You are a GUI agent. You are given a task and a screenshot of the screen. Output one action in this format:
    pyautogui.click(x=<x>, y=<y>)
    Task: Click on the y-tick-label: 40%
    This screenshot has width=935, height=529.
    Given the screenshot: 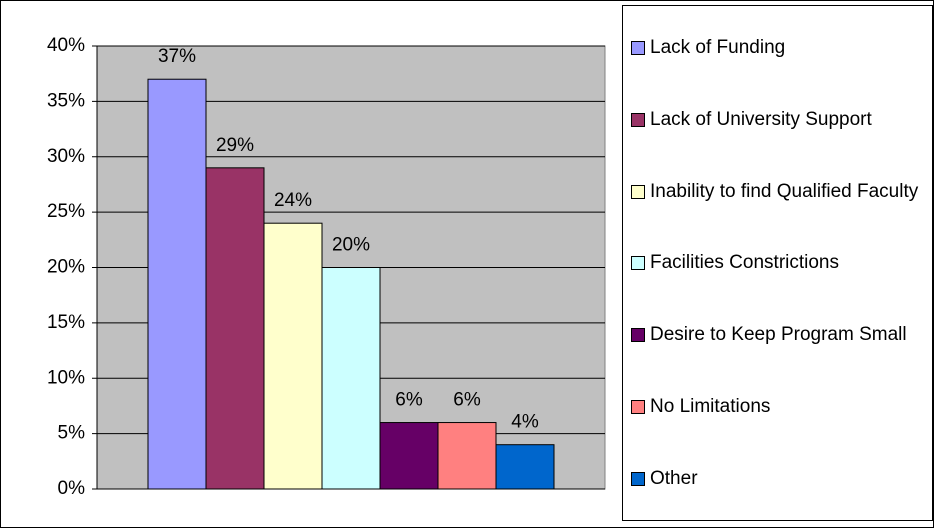 What is the action you would take?
    pyautogui.click(x=66, y=45)
    